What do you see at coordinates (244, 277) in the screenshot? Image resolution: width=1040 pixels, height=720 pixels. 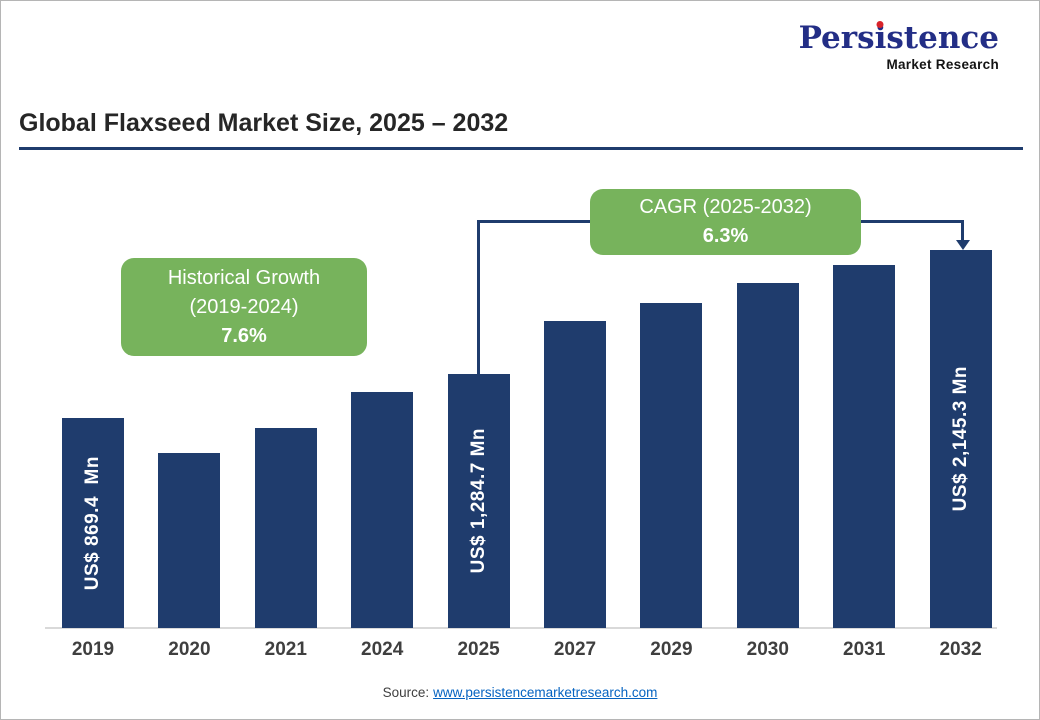 I see `historical-growth-line1: Historical Growth` at bounding box center [244, 277].